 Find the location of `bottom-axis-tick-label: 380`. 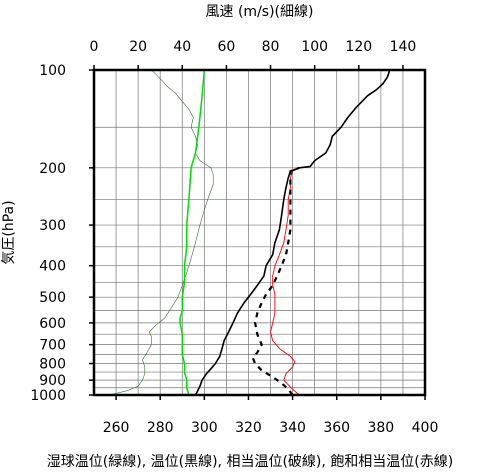

bottom-axis-tick-label: 380 is located at coordinates (380, 428).